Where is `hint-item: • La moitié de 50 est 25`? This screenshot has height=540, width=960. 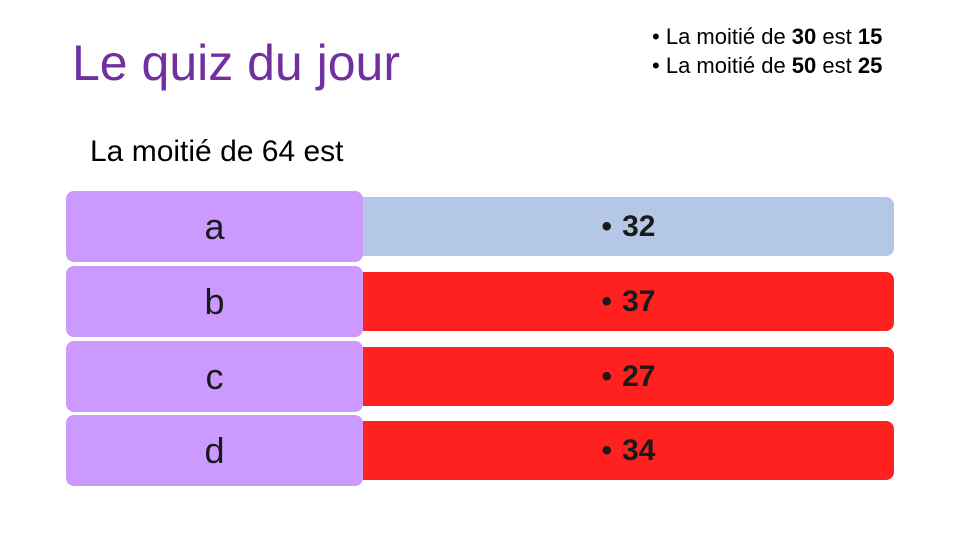
hint-item: • La moitié de 50 est 25 is located at coordinates (767, 65).